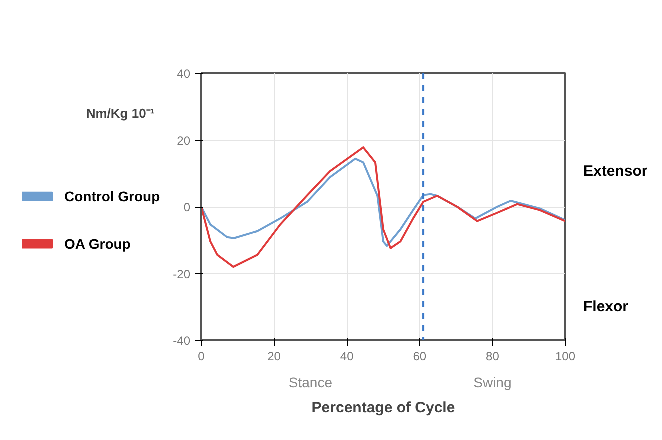  What do you see at coordinates (187, 207) in the screenshot?
I see `y-tick-label: 0` at bounding box center [187, 207].